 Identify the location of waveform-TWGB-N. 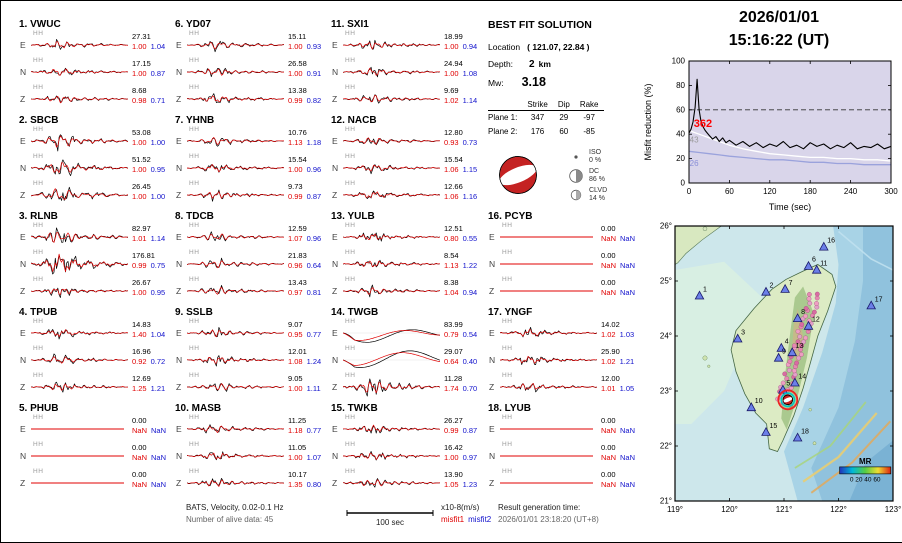
(391, 359).